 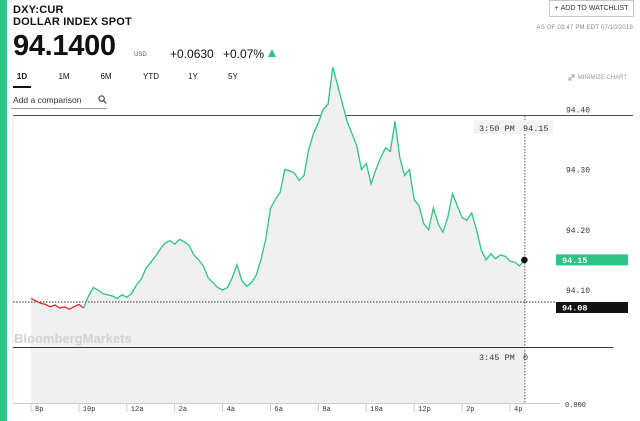 What do you see at coordinates (518, 410) in the screenshot?
I see `x-tick-label: 4p` at bounding box center [518, 410].